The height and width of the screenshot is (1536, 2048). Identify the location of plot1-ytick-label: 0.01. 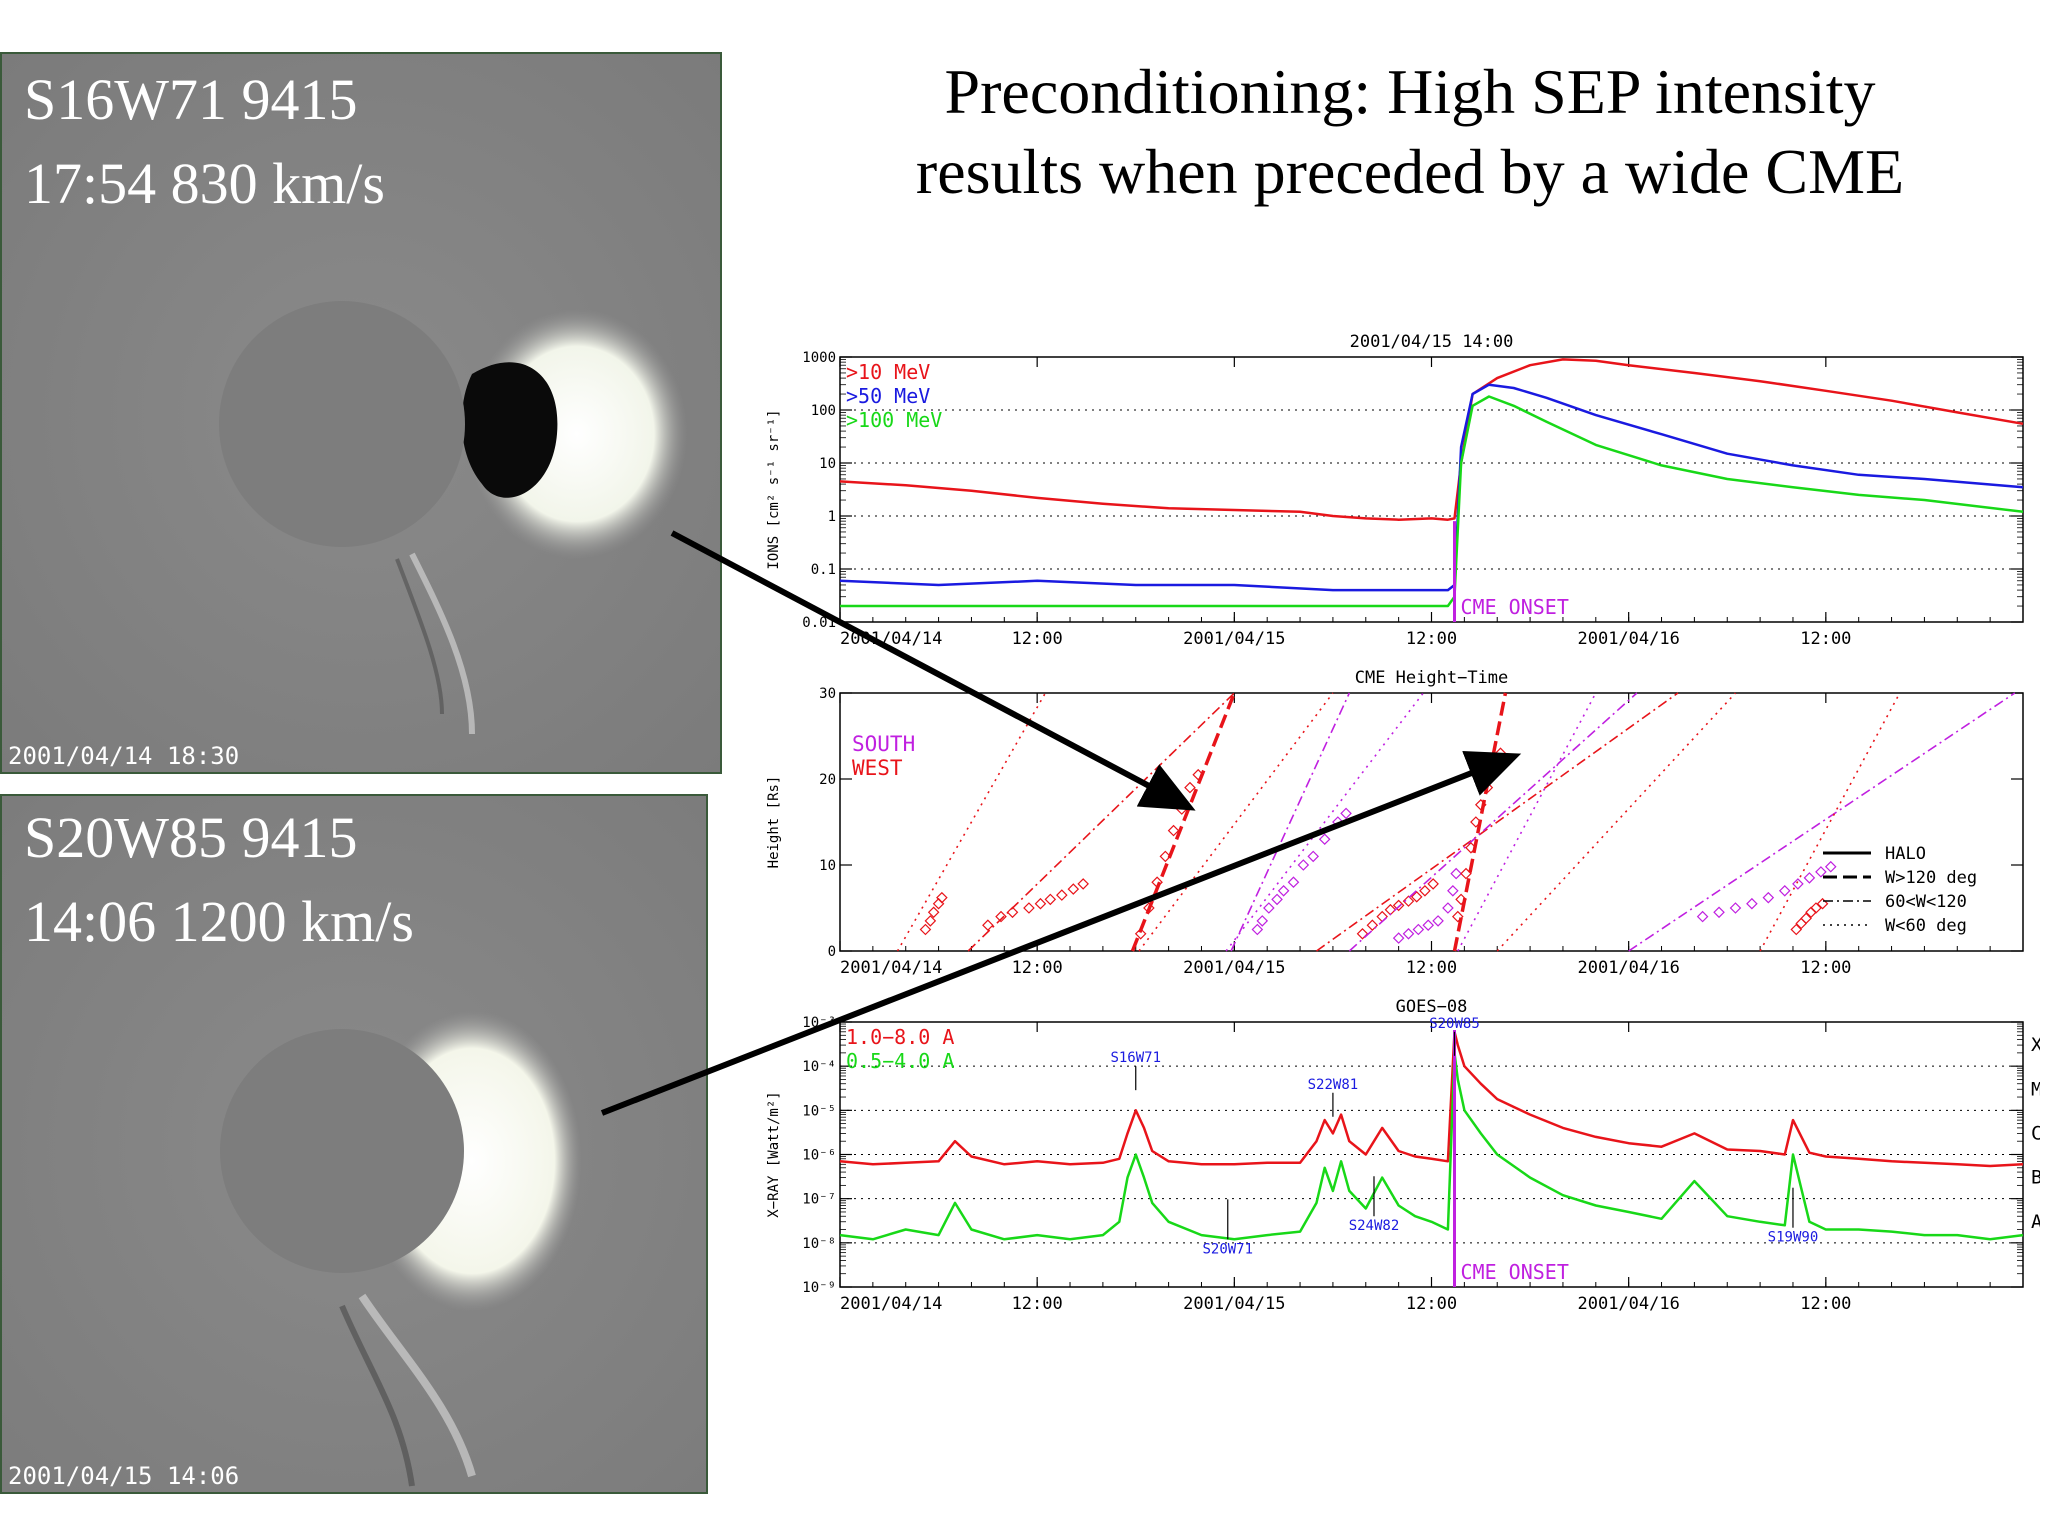
(819, 623).